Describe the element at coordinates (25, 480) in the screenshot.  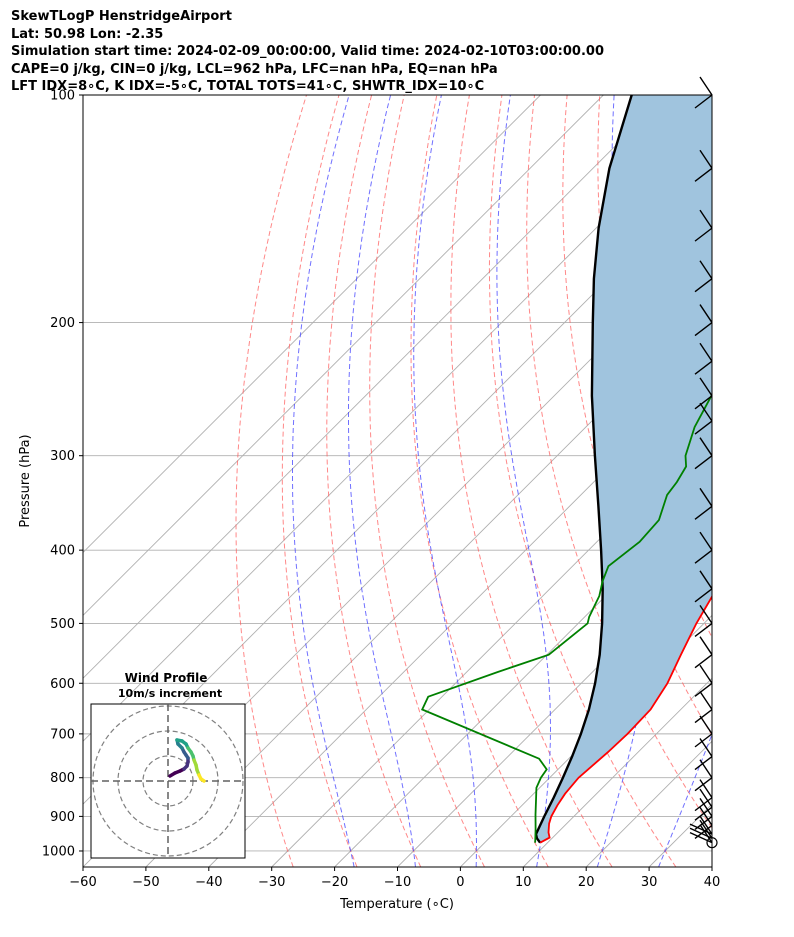
I see `y-axis-label: Pressure (hPa)` at that location.